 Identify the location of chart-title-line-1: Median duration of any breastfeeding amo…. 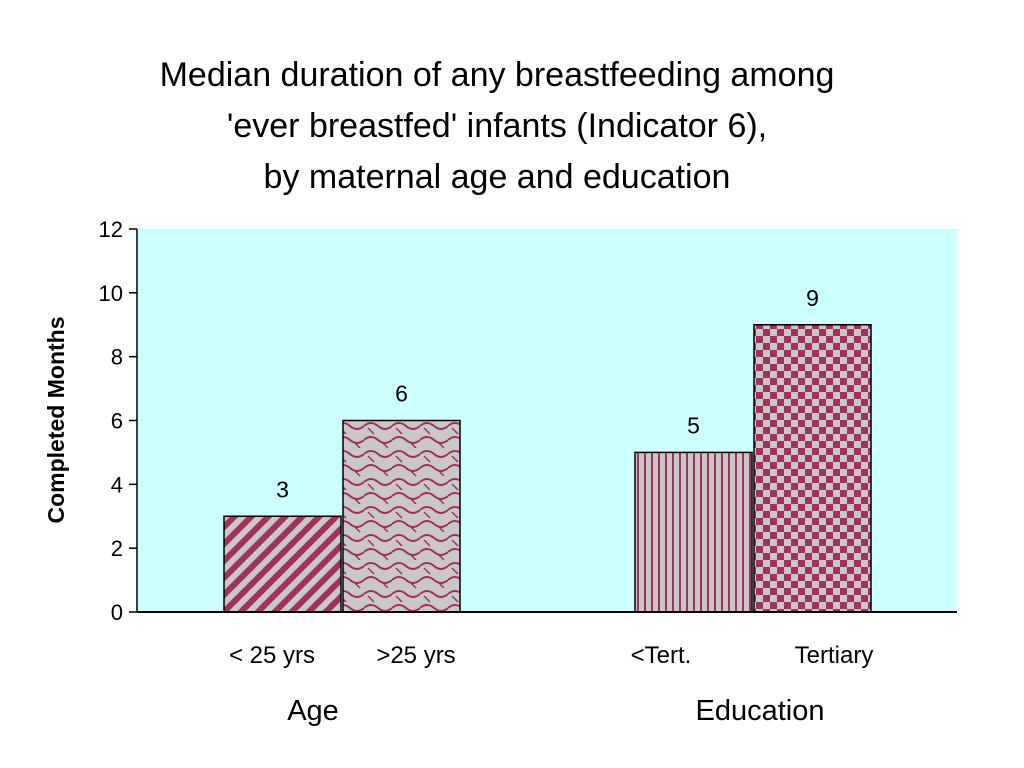
(497, 75).